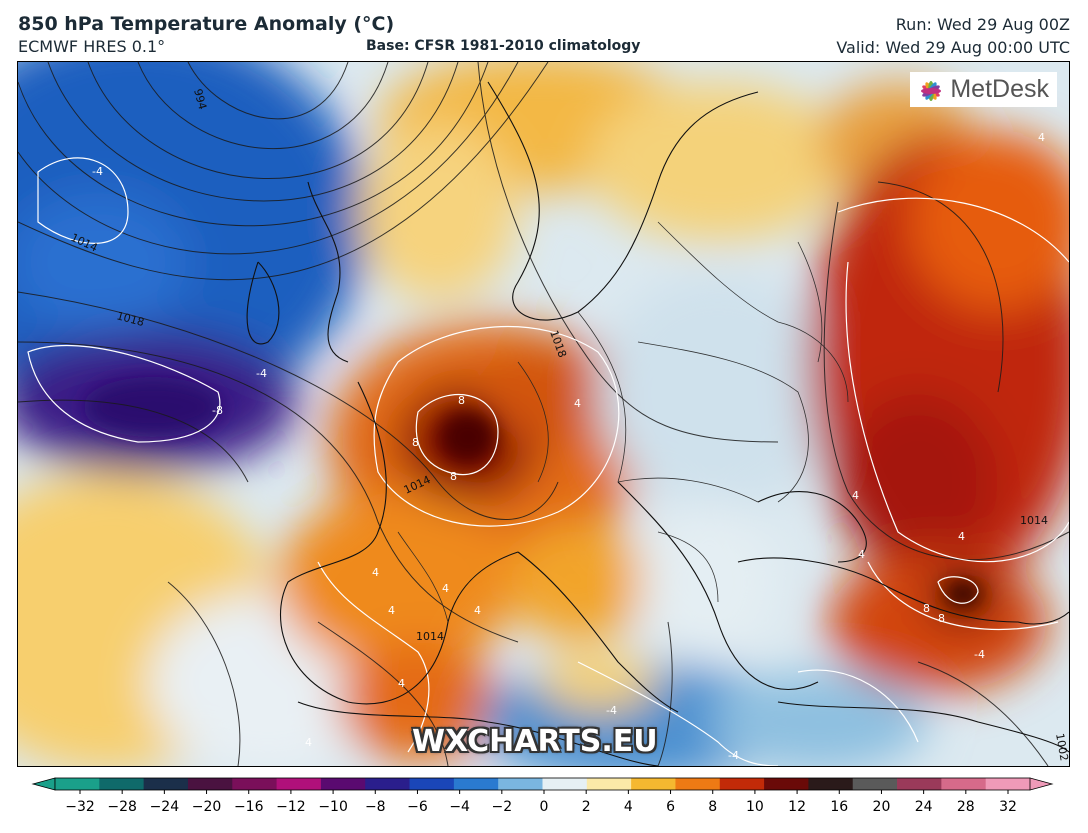  What do you see at coordinates (1061, 747) in the screenshot?
I see `isobar-label: 1002` at bounding box center [1061, 747].